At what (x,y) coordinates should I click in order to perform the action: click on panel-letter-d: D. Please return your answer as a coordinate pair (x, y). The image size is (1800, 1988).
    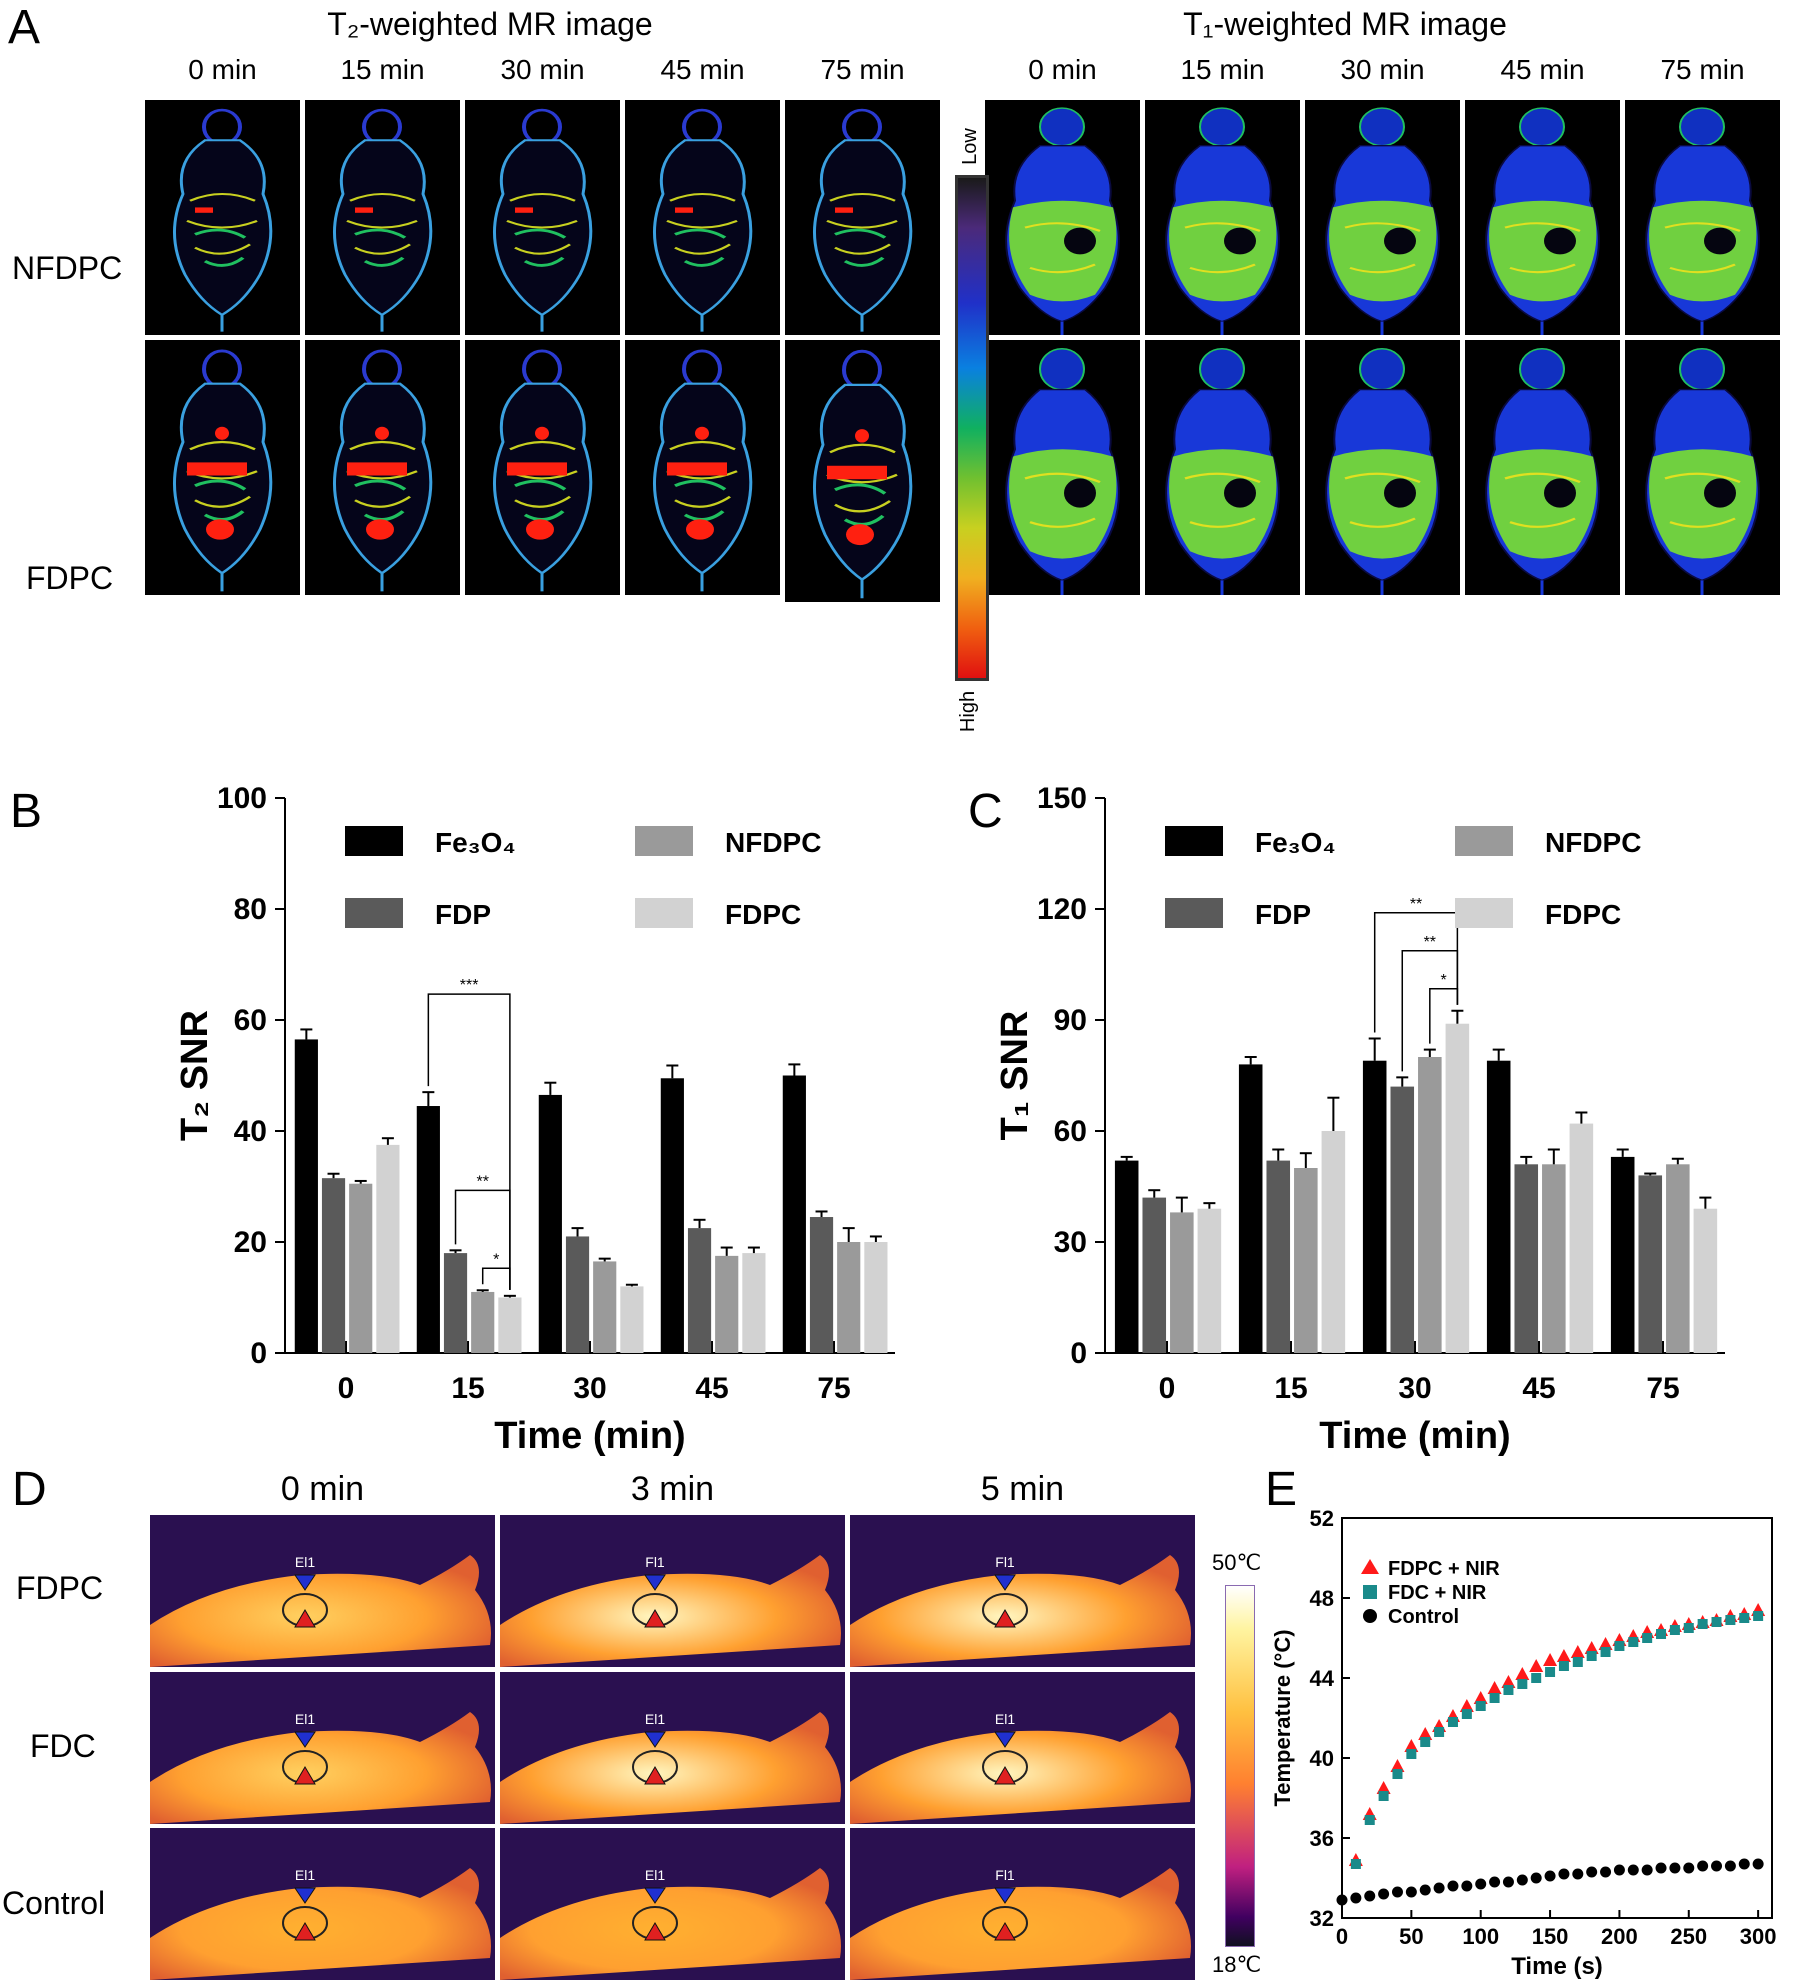
    Looking at the image, I should click on (29, 1489).